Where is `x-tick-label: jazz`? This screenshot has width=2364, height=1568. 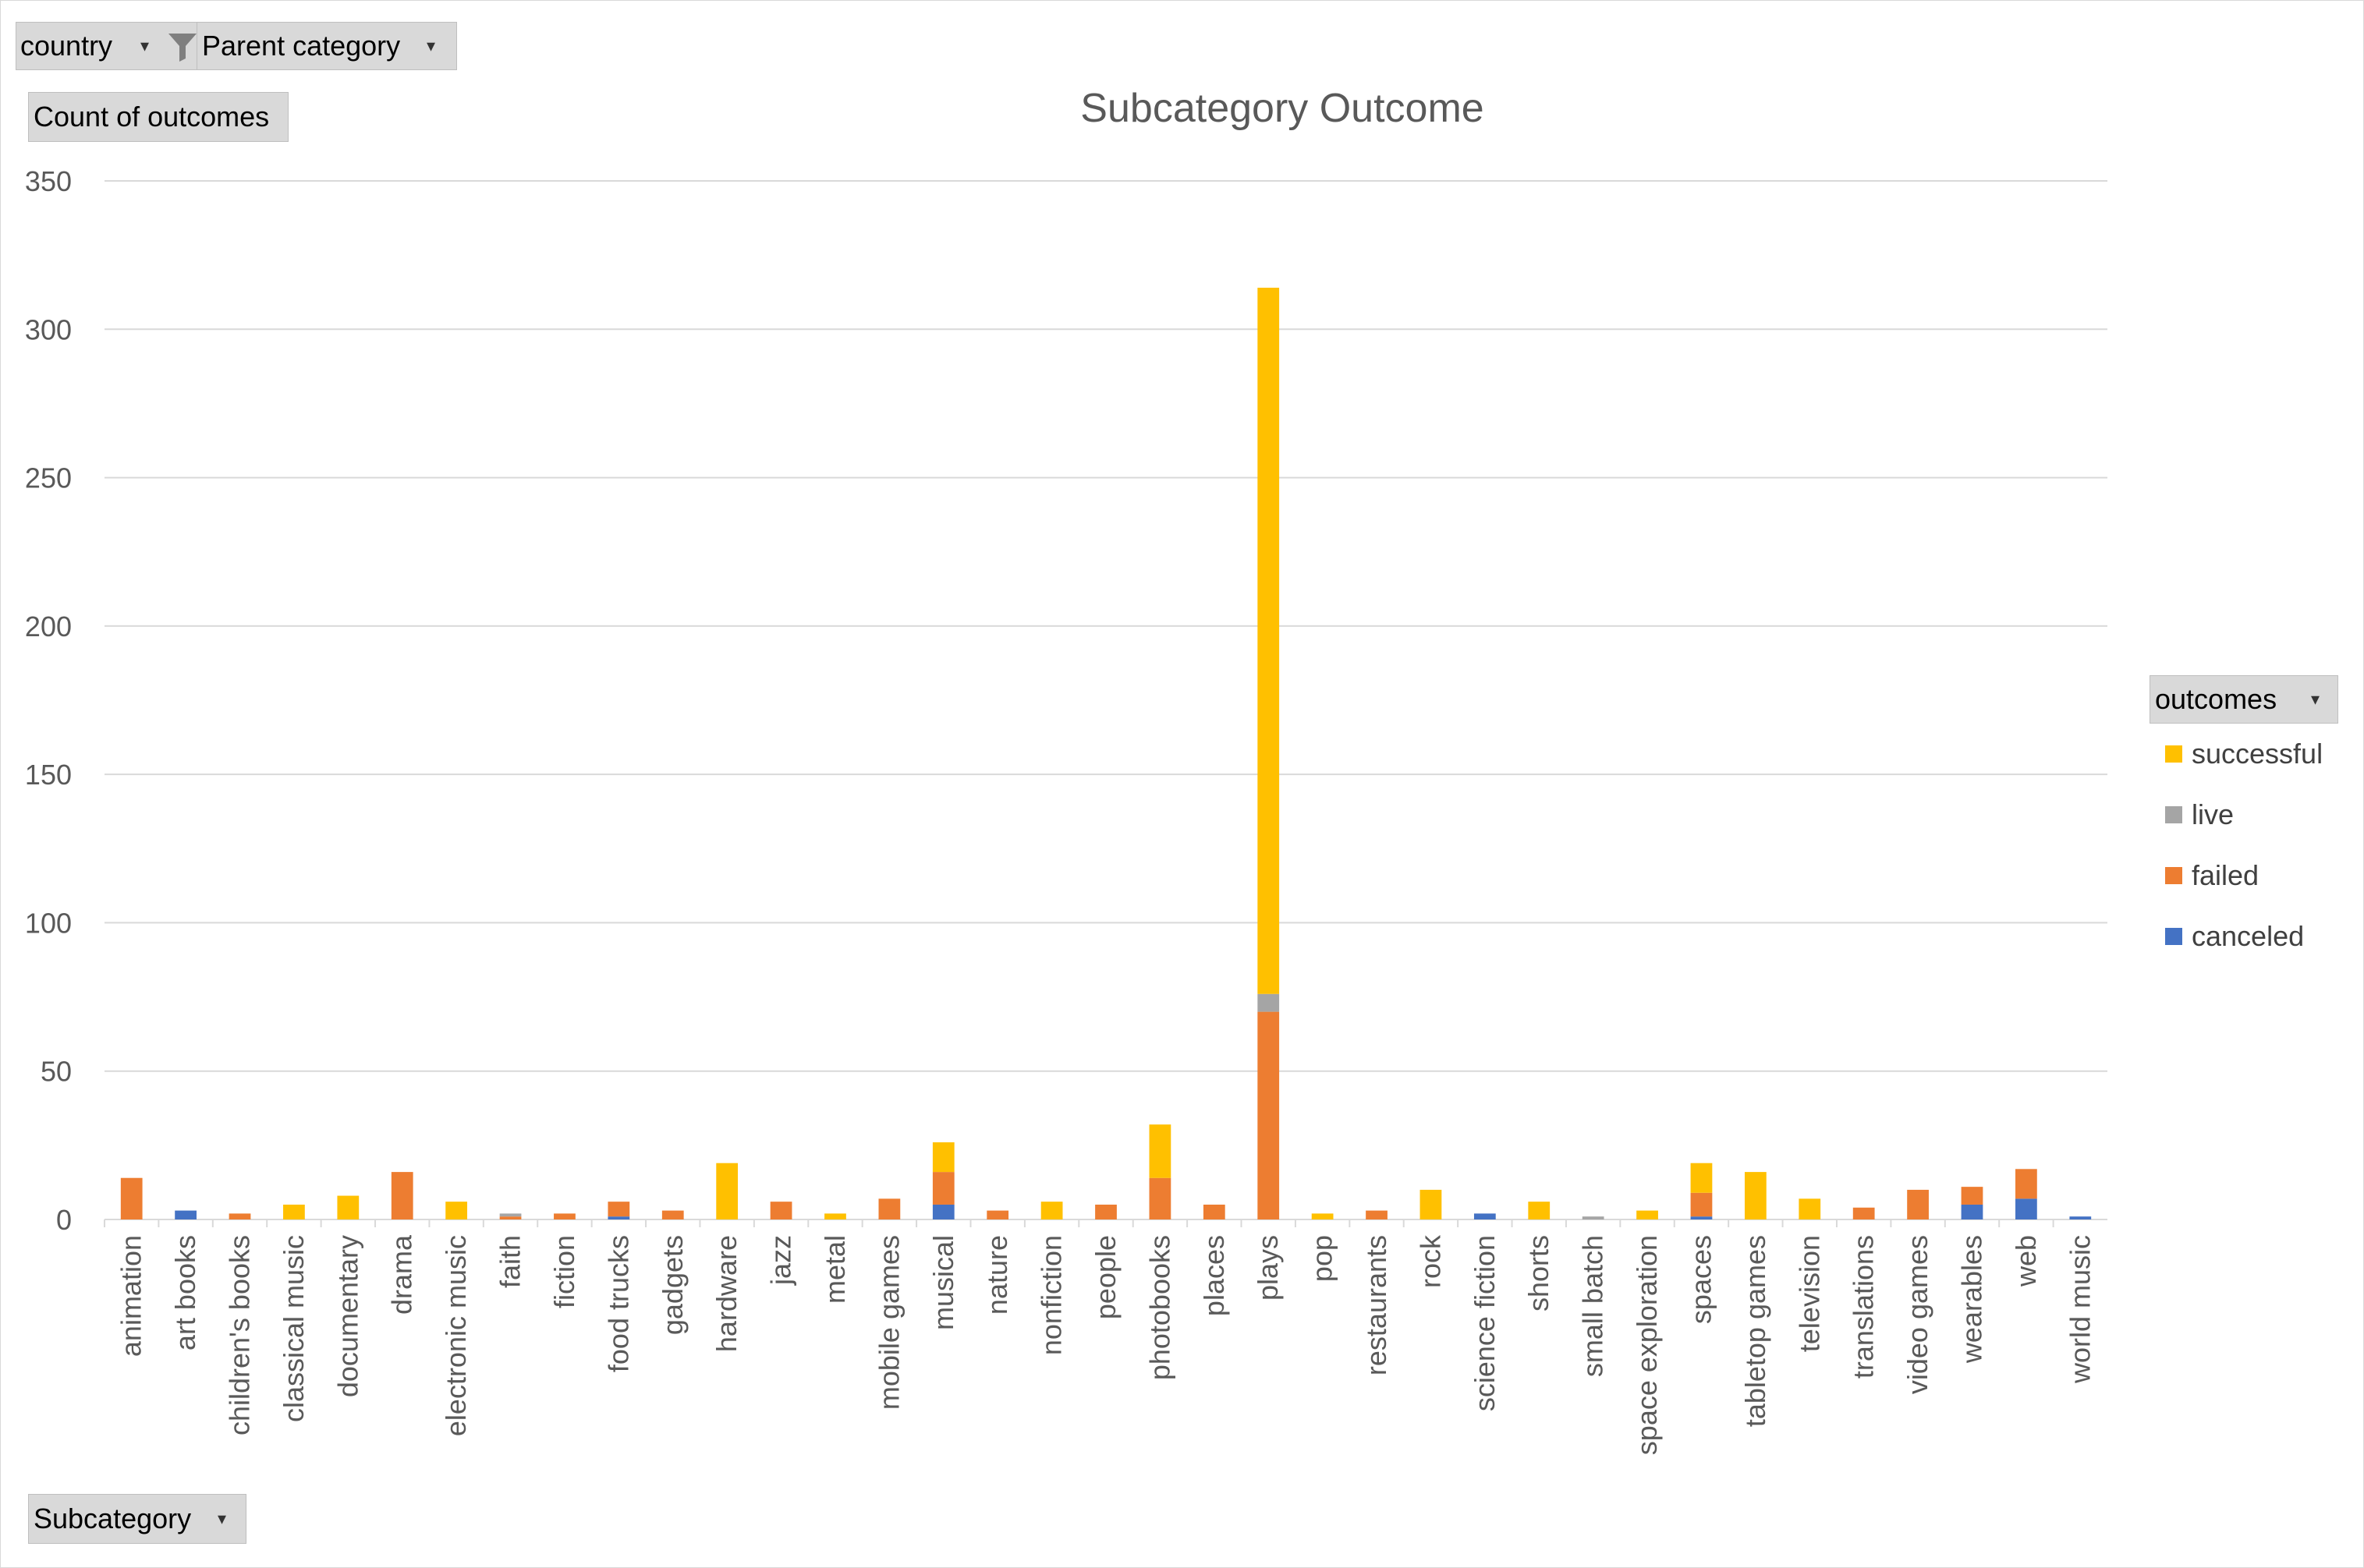
x-tick-label: jazz is located at coordinates (781, 1260).